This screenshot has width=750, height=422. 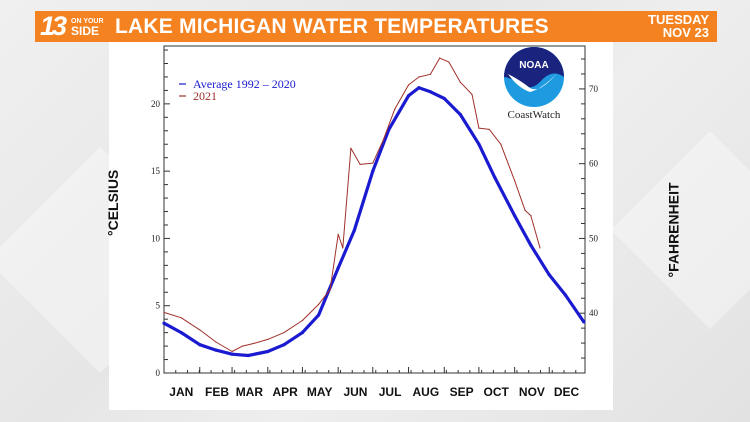 I want to click on date-label: NOV 23, so click(x=685, y=32).